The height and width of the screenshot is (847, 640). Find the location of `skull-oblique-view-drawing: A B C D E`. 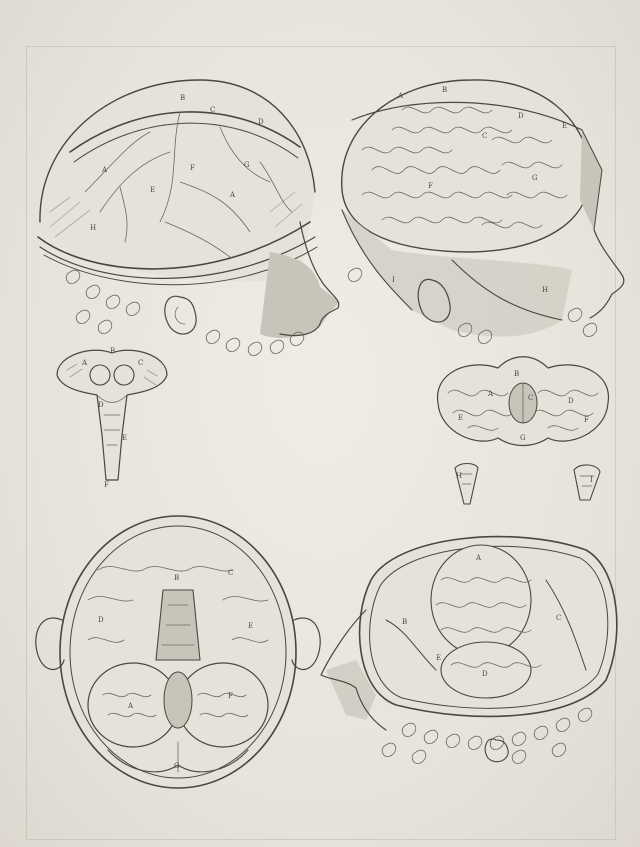

skull-oblique-view-drawing: A B C D E is located at coordinates (469, 649).